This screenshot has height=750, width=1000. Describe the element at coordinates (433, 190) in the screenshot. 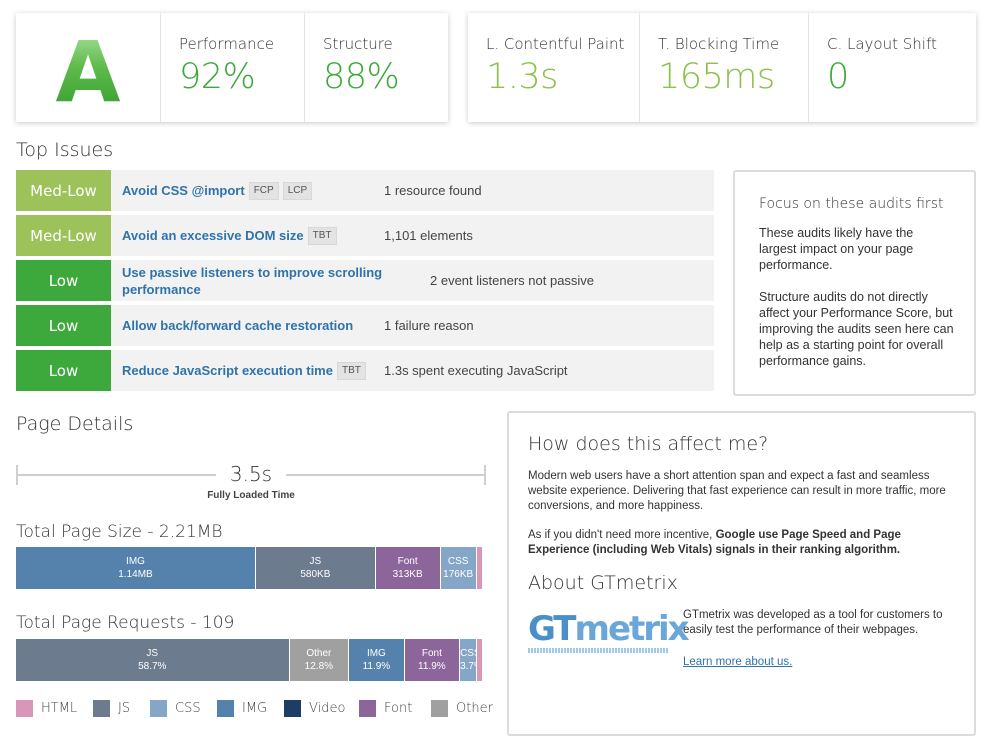

I see `issue-detail: 1 resource found` at that location.